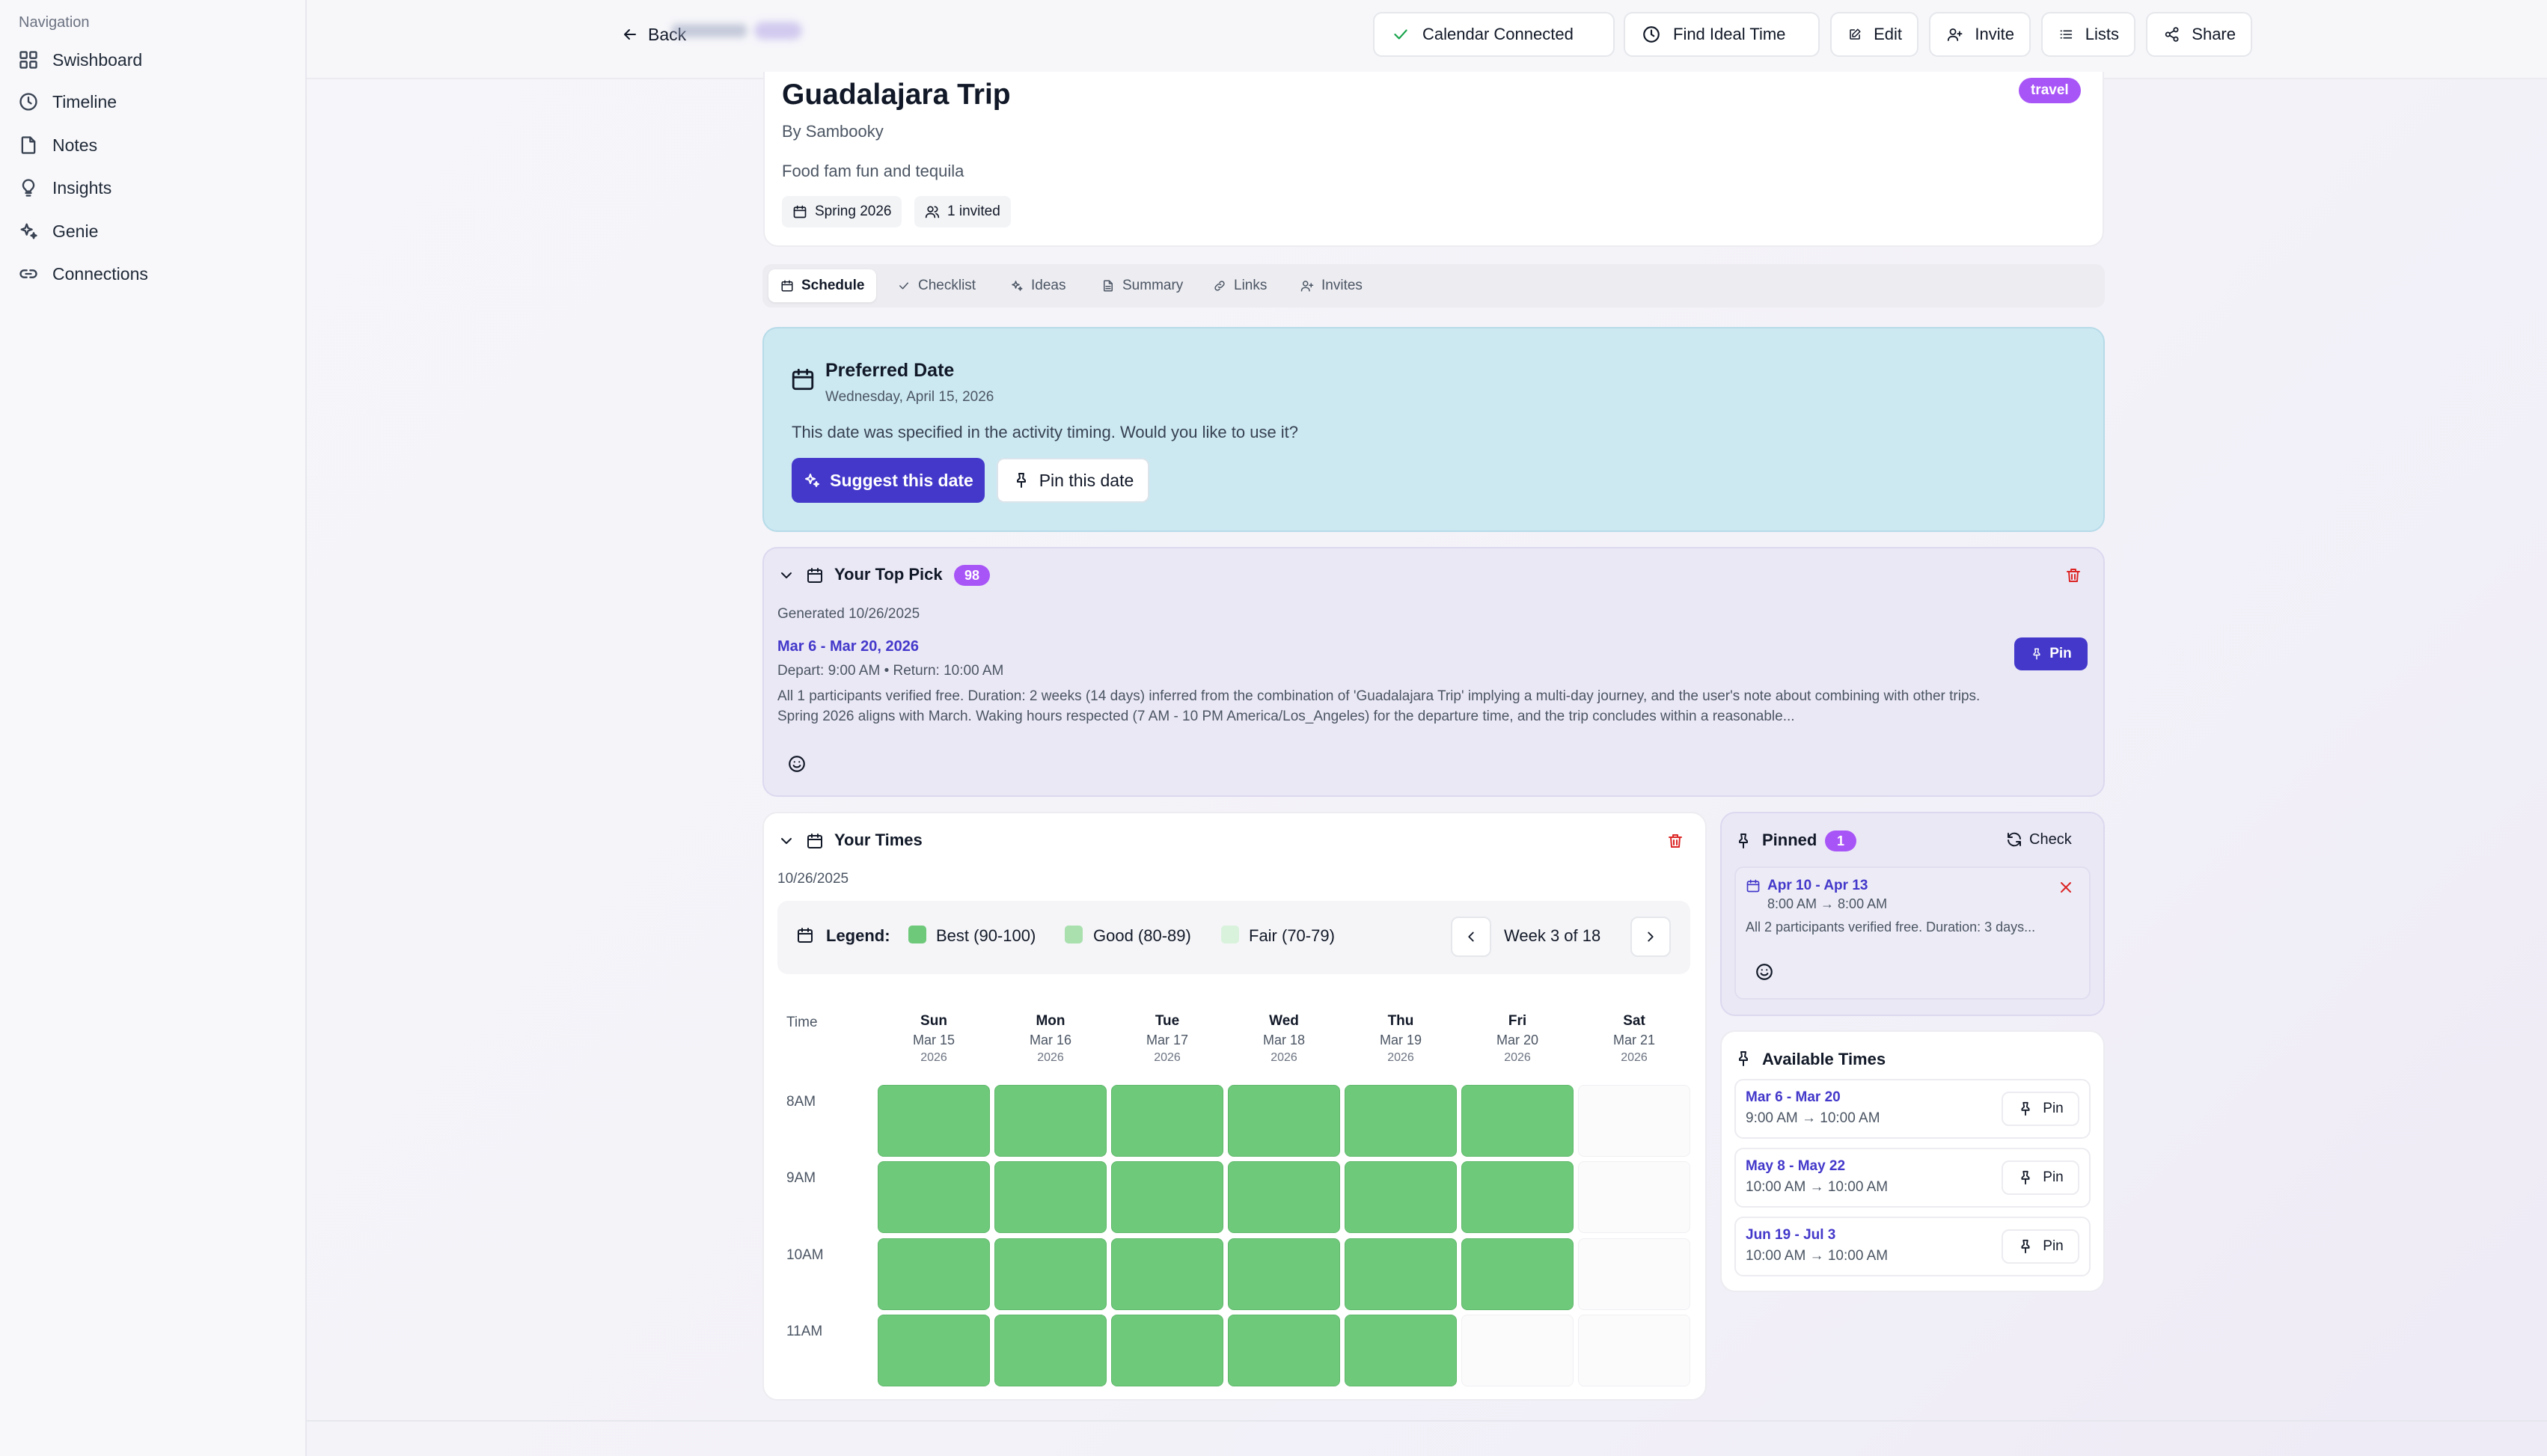  Describe the element at coordinates (801, 1102) in the screenshot. I see `time-row-label: 8AM` at that location.